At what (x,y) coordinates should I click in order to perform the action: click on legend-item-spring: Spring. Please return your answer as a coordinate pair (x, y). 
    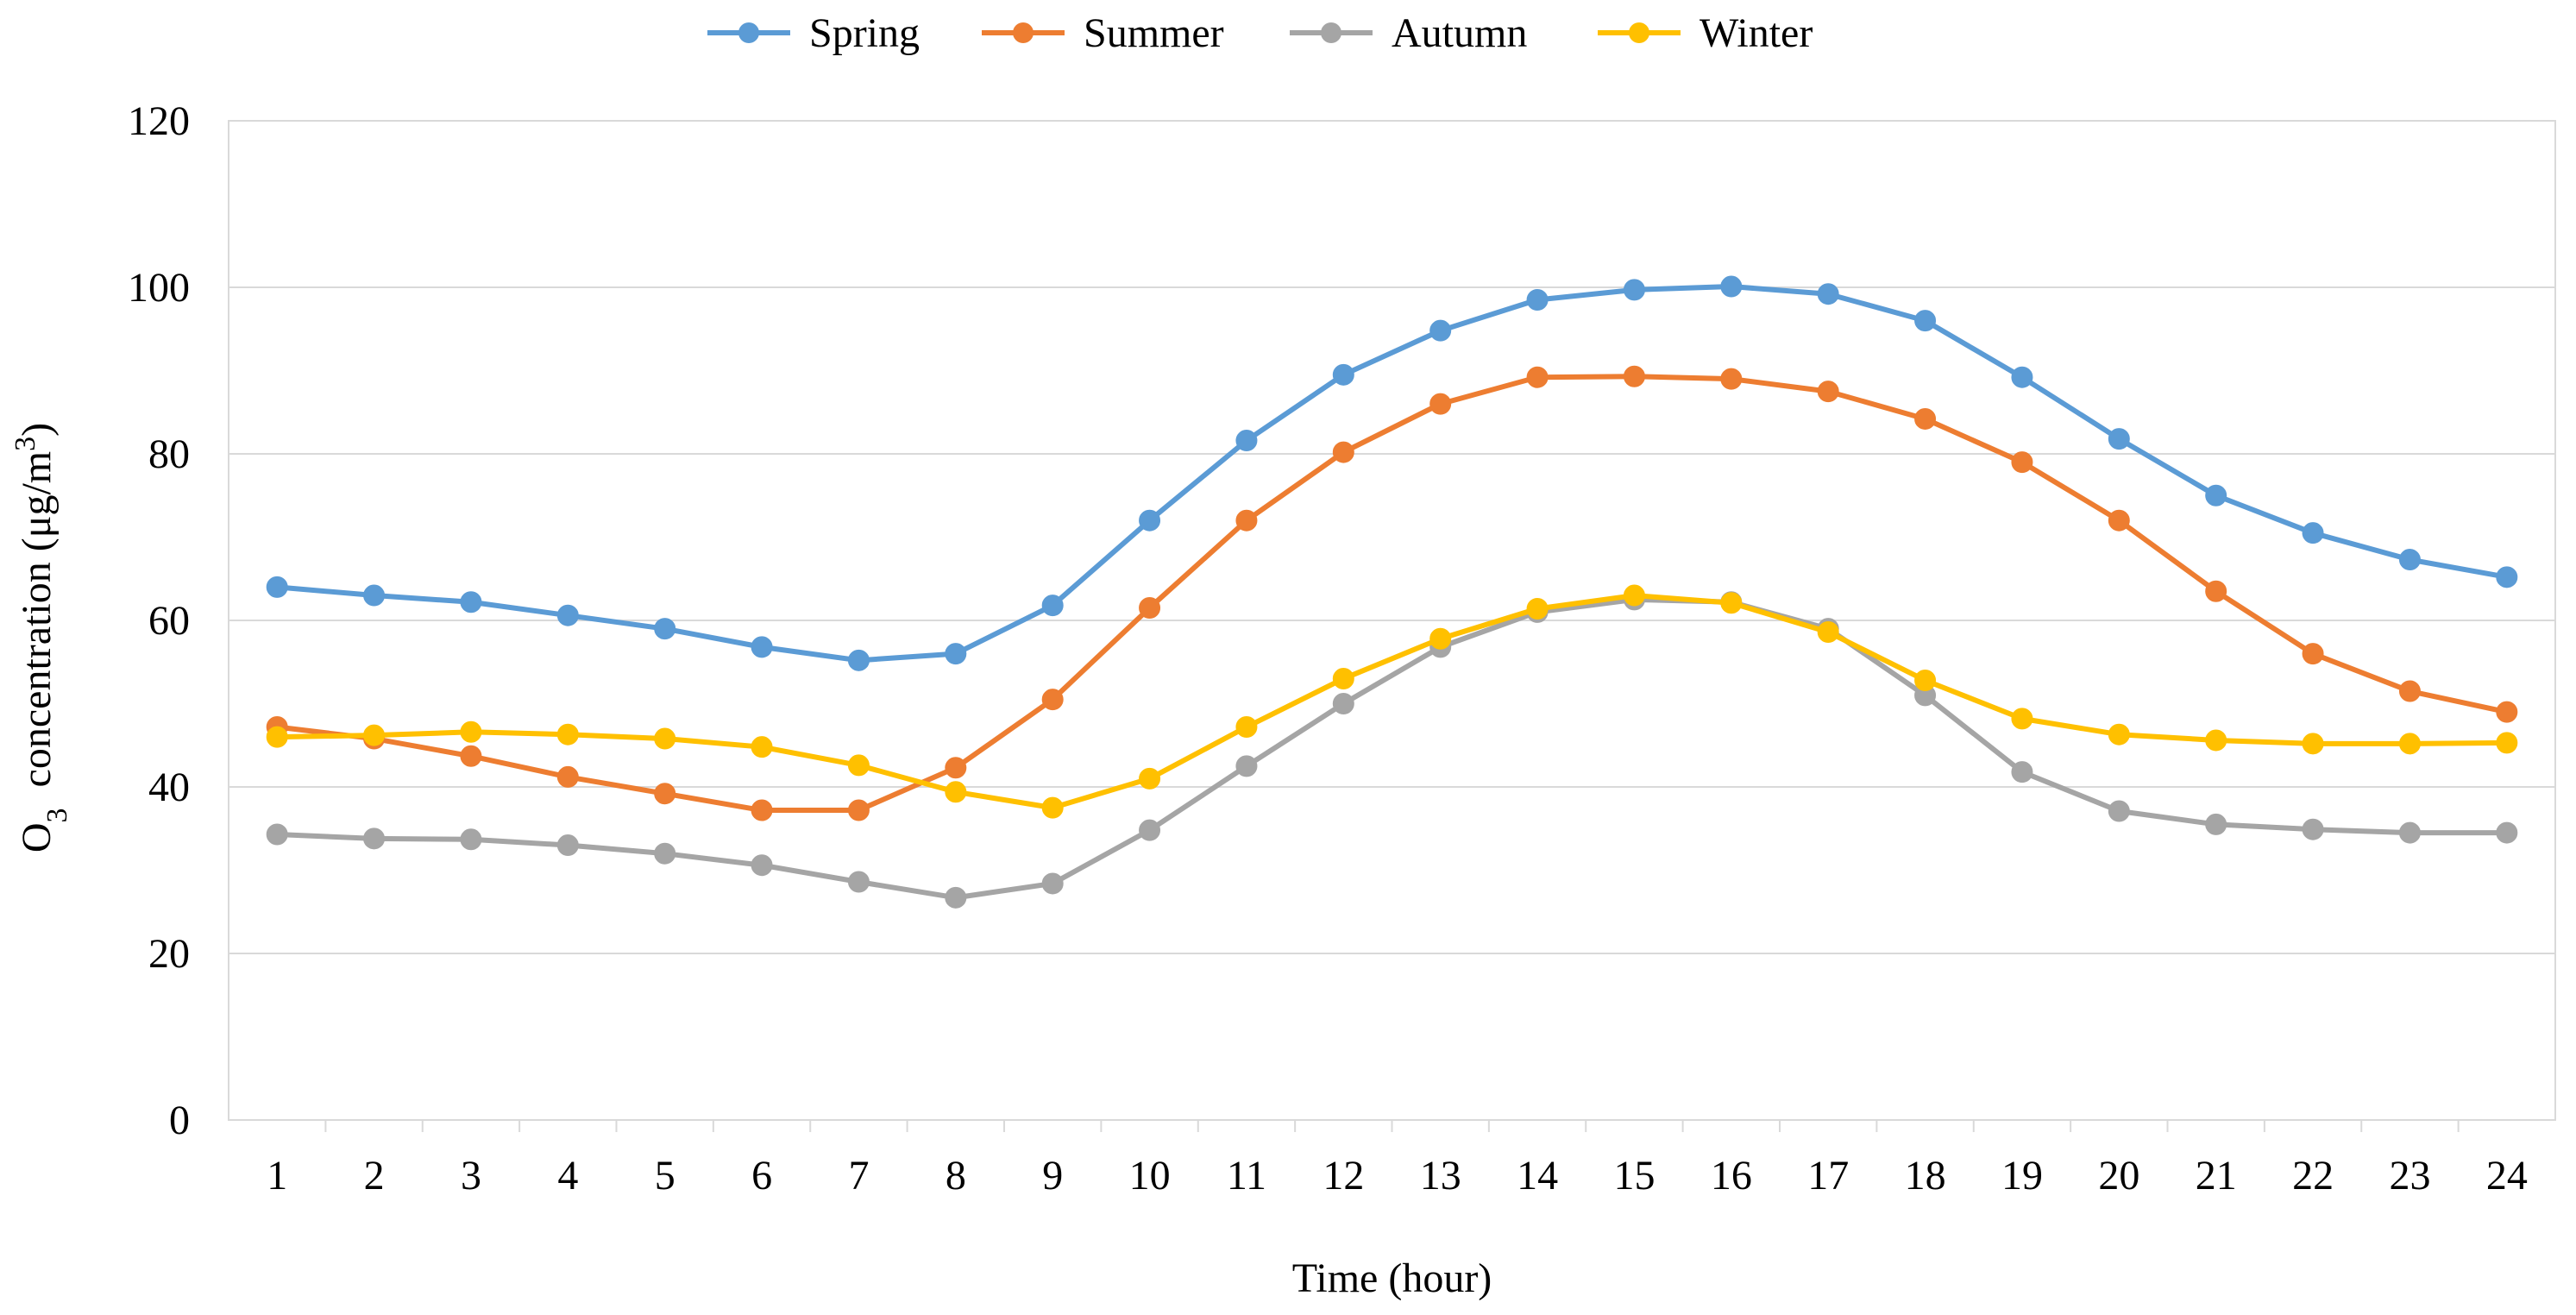
    Looking at the image, I should click on (813, 33).